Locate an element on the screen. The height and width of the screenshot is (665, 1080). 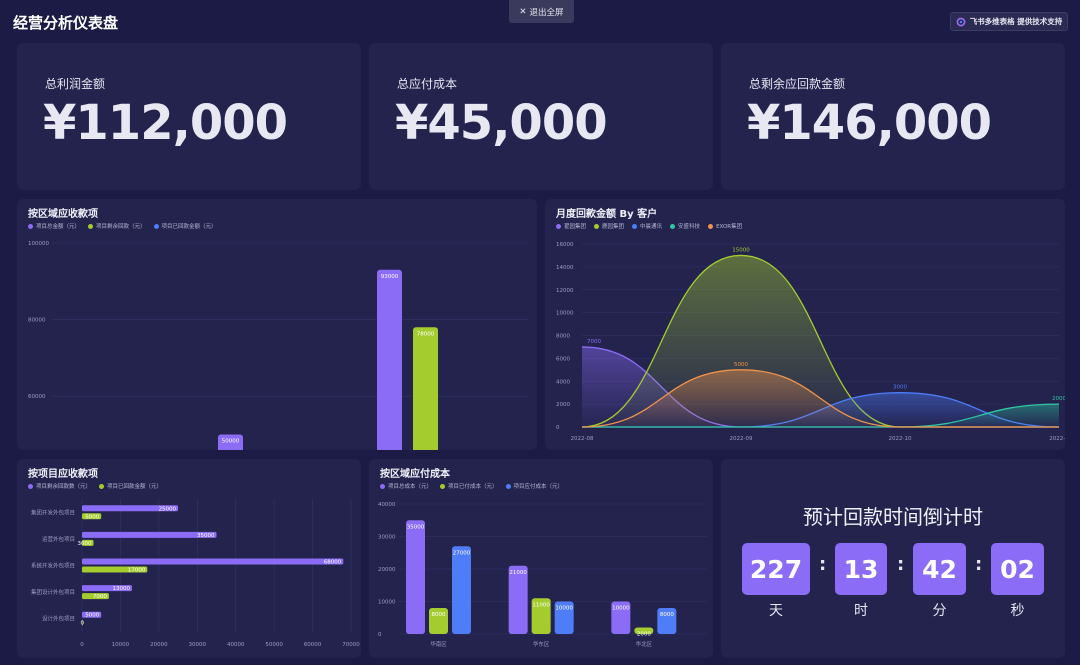
x-tick-label: 2022-1 is located at coordinates (1057, 439).